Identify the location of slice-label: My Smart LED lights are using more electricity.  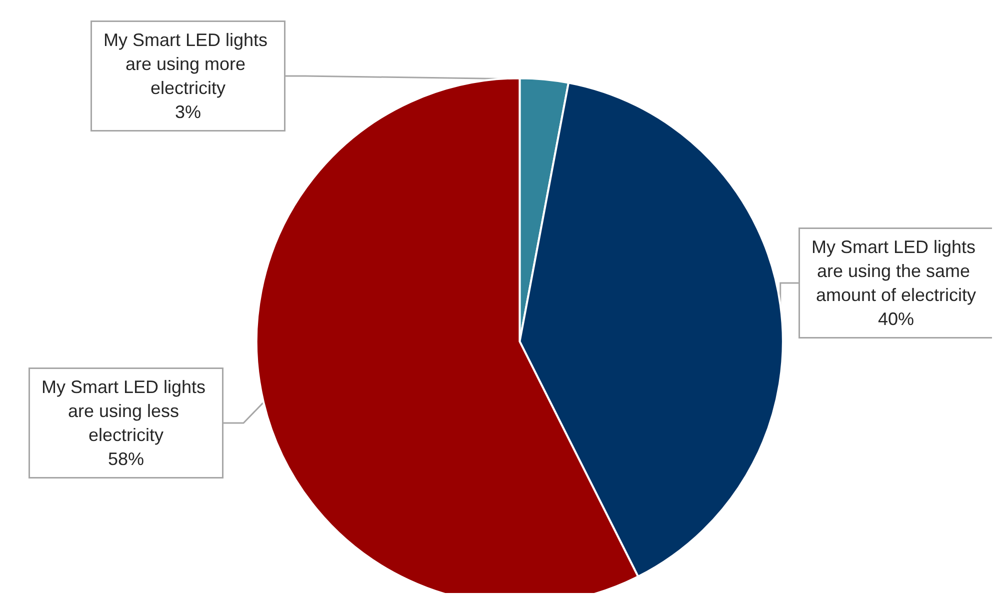
(188, 64).